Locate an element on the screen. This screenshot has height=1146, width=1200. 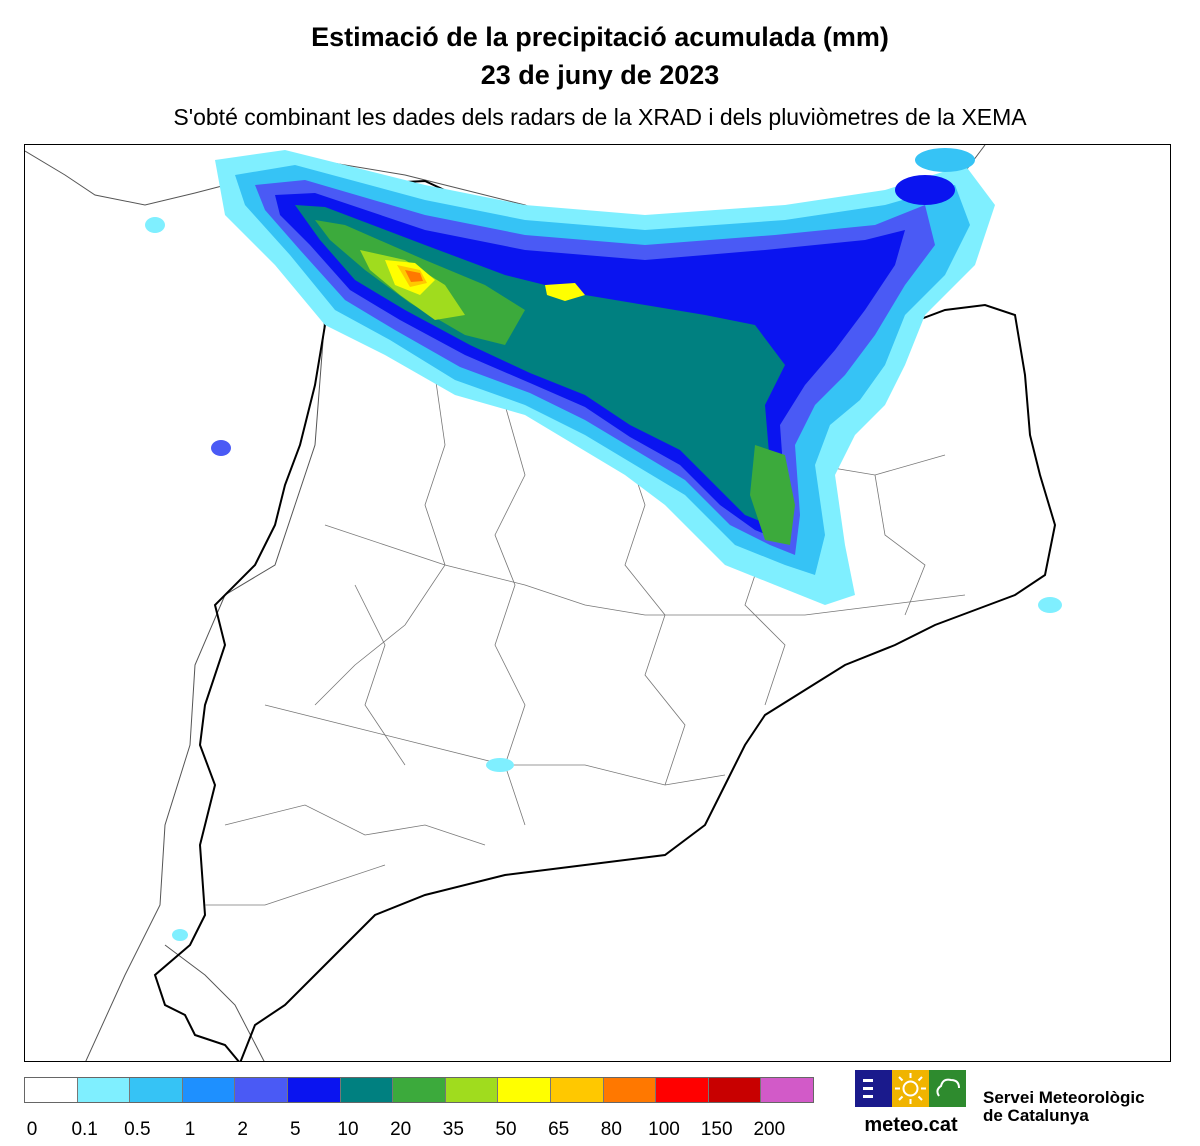
meteocat-logo is located at coordinates (911, 1106).